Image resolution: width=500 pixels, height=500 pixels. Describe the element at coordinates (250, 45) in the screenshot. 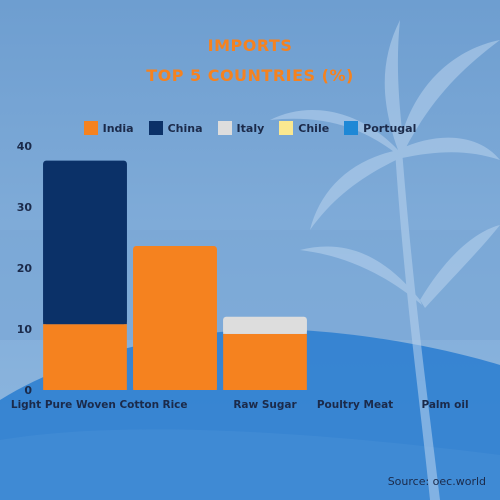

I see `chart-title-line1: IMPORTS` at that location.